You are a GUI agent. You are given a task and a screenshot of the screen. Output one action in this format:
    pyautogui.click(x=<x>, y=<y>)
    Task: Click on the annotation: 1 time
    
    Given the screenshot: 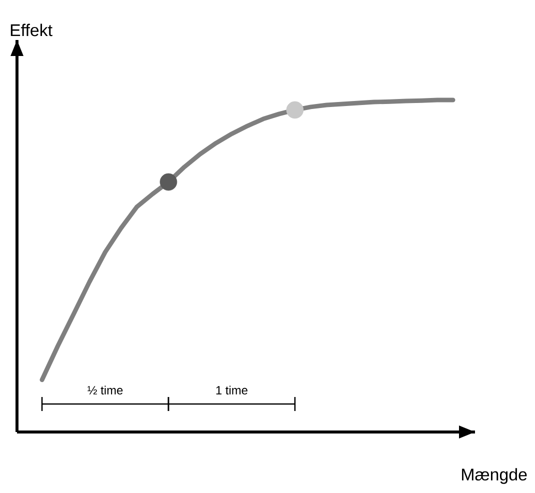 What is the action you would take?
    pyautogui.click(x=232, y=390)
    